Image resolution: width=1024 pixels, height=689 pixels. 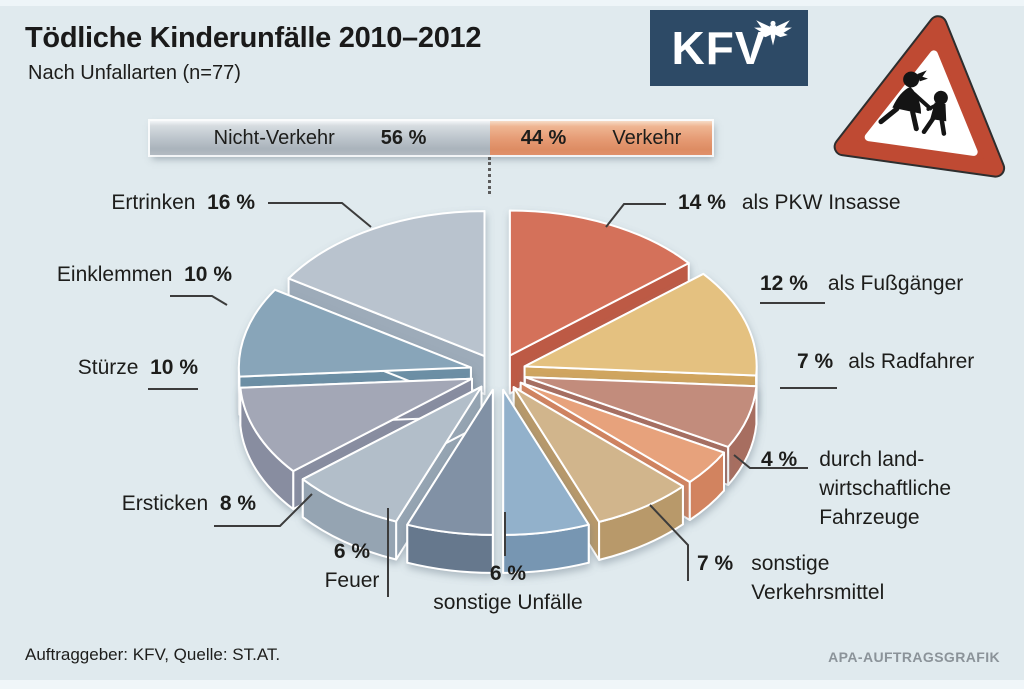 I want to click on label-sonstige-unfaelle: 6 % sonstige Unfälle, so click(x=508, y=588).